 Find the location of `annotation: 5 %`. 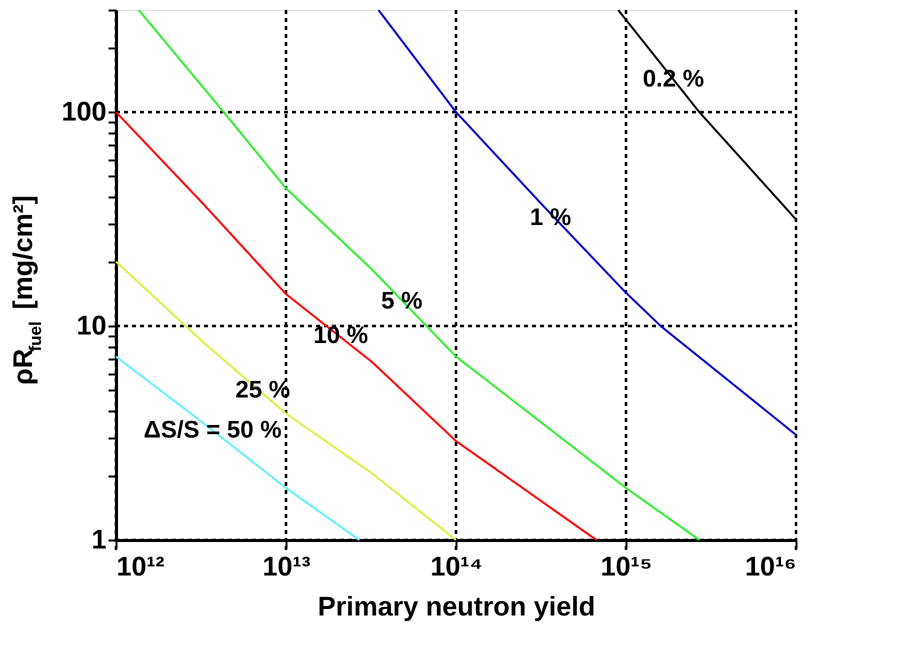

annotation: 5 % is located at coordinates (401, 301).